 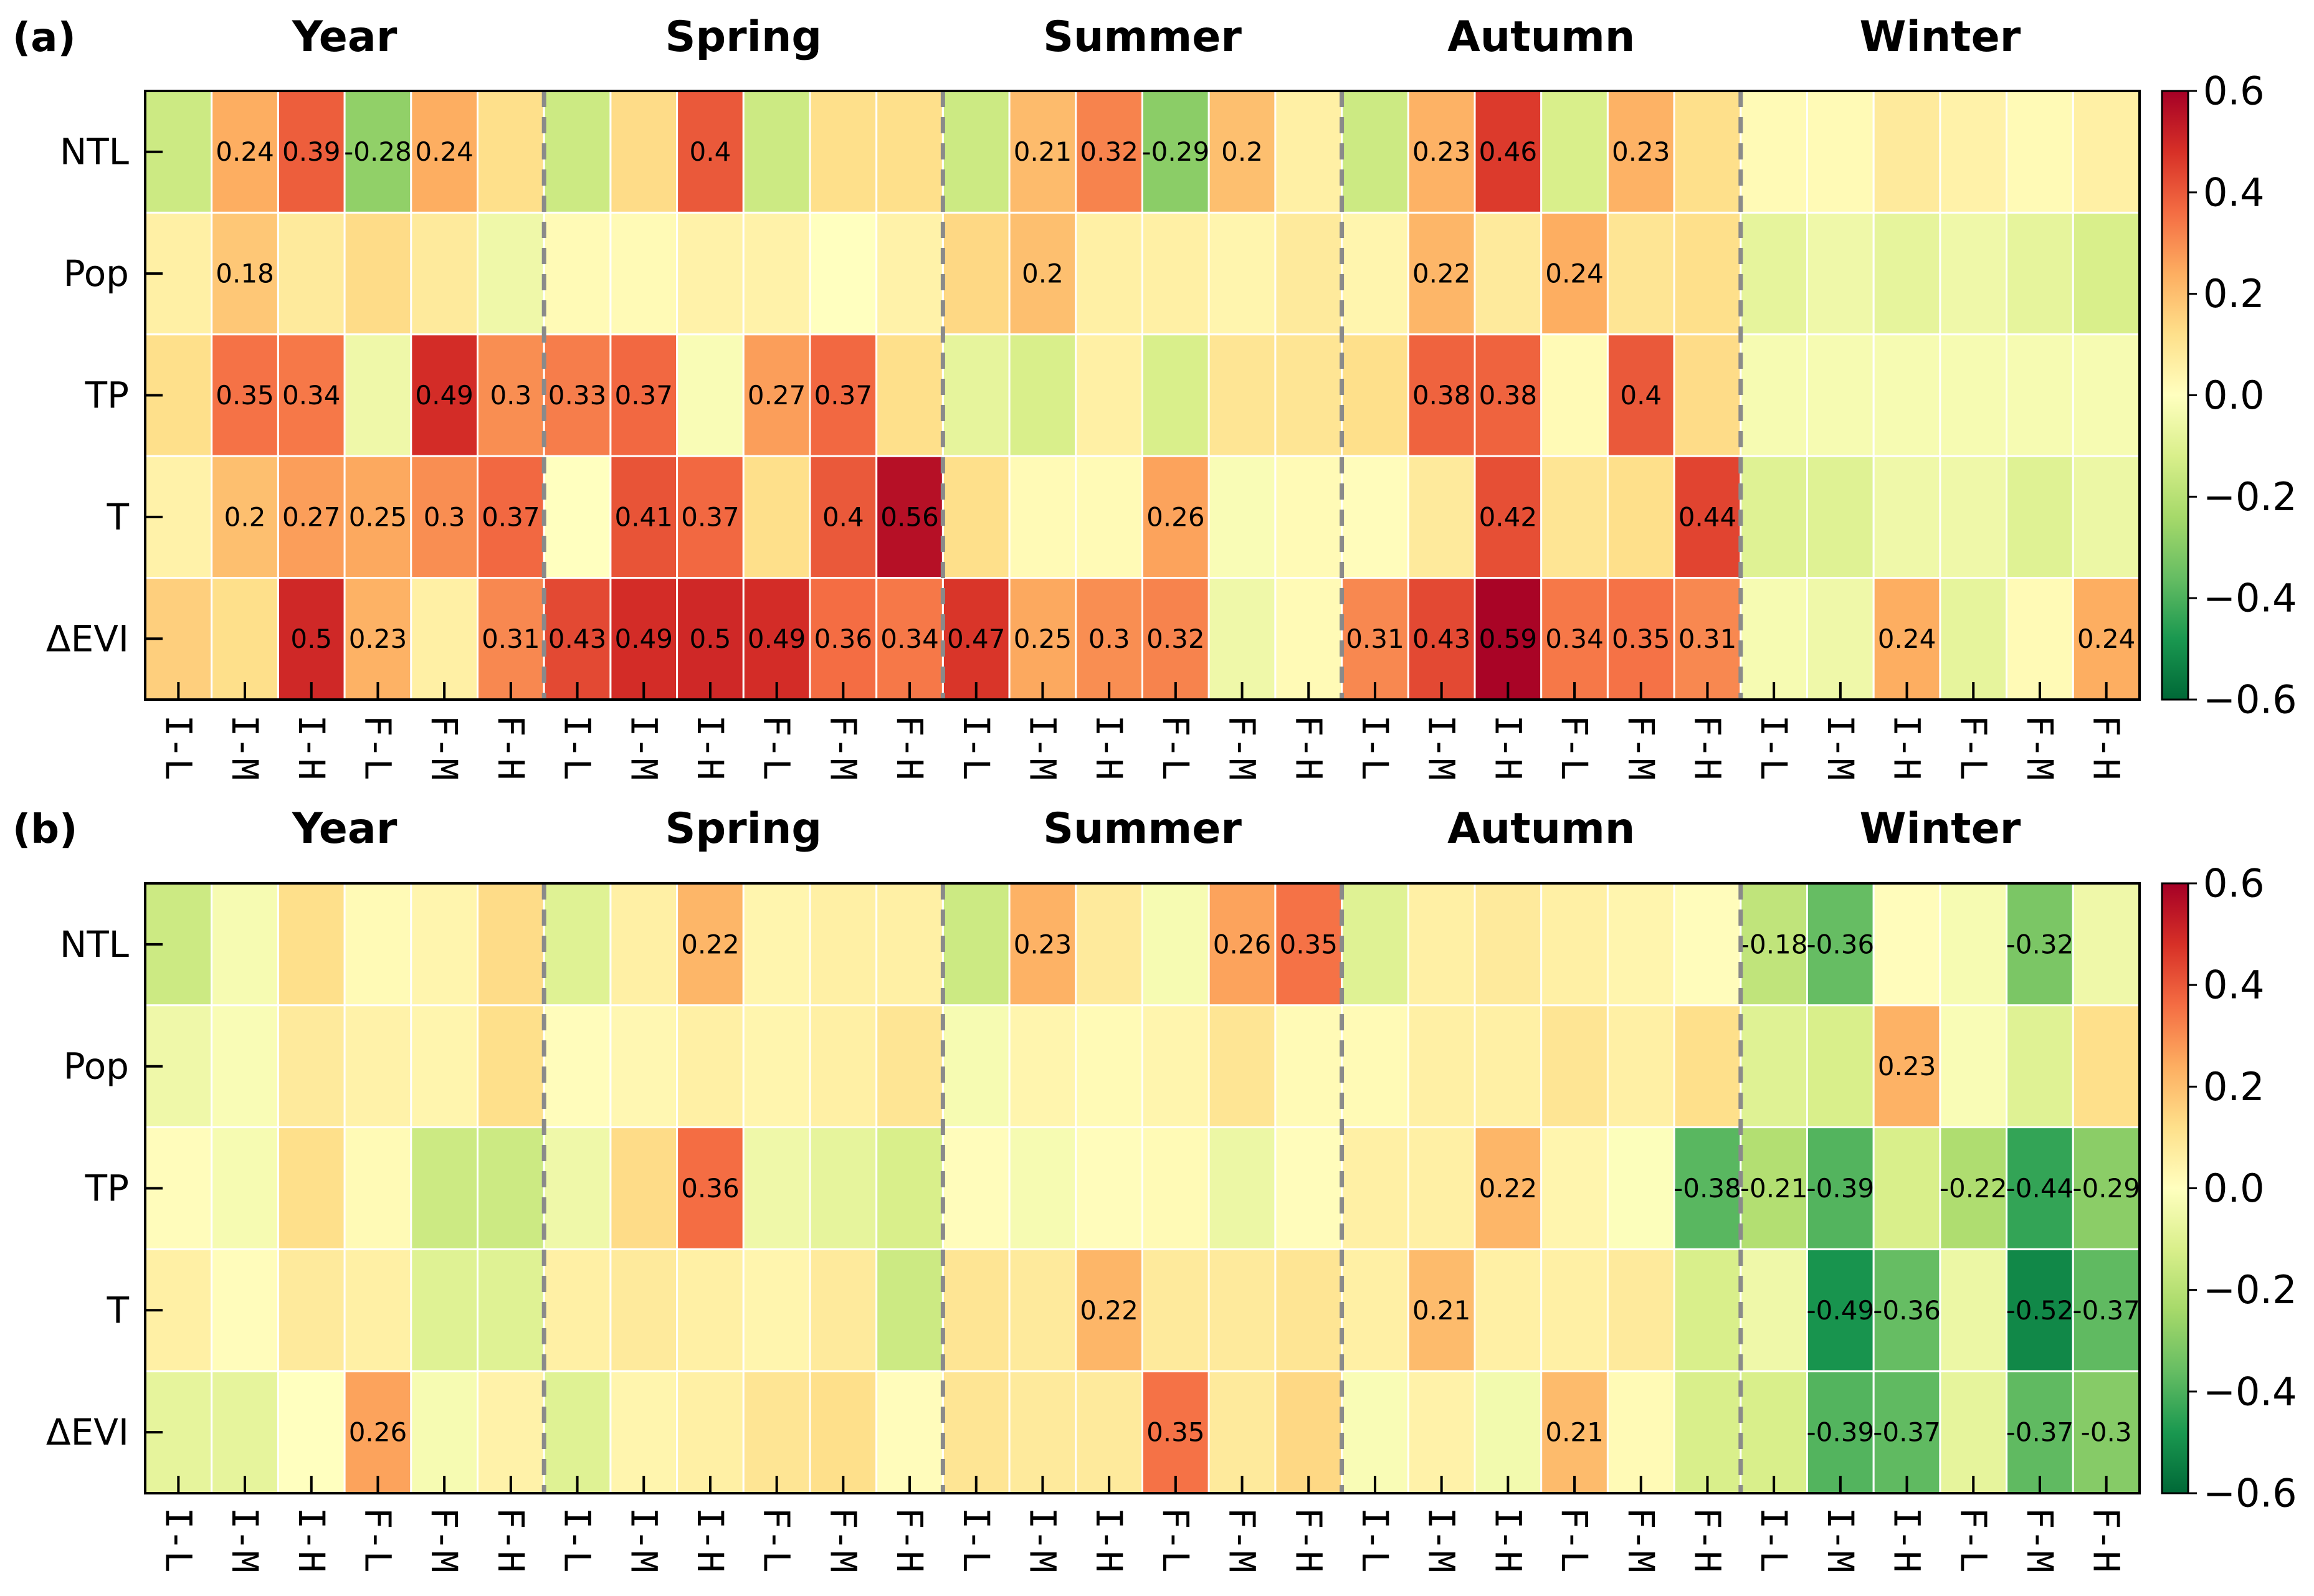 I want to click on cell-value-label: 0.35, so click(x=245, y=395).